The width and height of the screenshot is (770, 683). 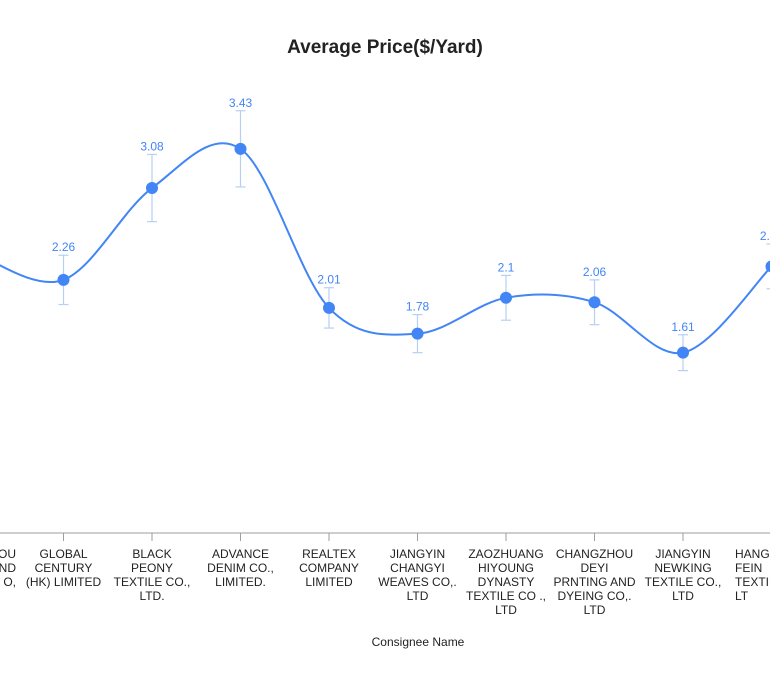 I want to click on x-tick-label: TEXTIL, so click(x=752, y=582).